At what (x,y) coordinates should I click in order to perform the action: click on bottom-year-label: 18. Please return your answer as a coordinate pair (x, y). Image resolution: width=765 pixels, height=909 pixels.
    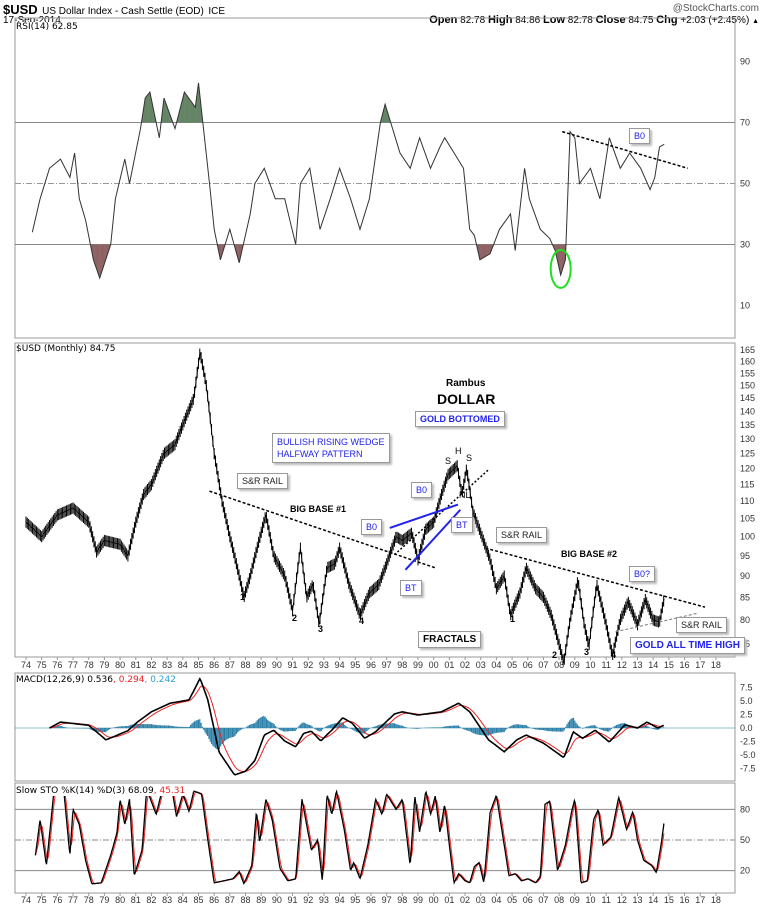
    Looking at the image, I should click on (716, 900).